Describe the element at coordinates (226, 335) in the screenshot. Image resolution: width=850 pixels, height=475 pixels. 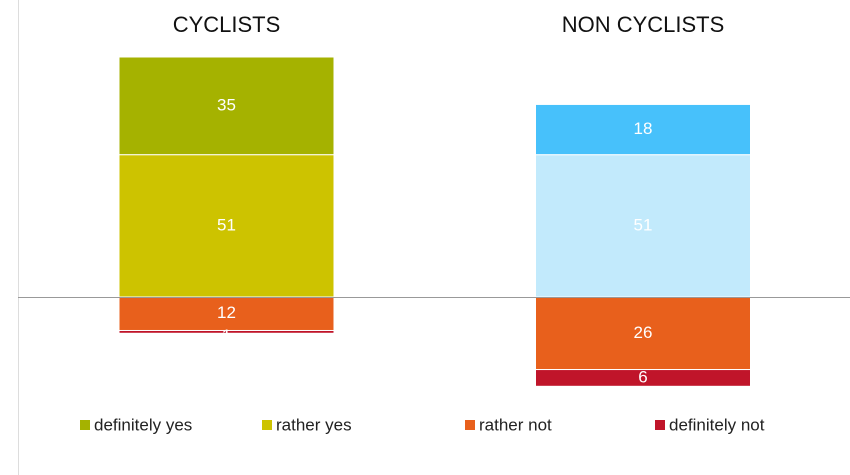
I see `data-label: 1` at that location.